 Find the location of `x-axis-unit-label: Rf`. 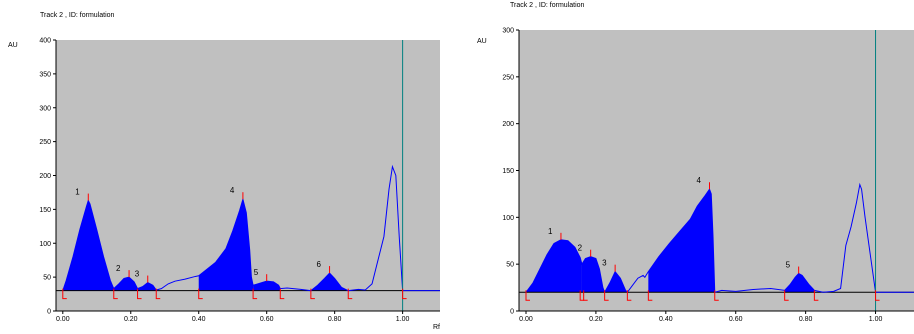

x-axis-unit-label: Rf is located at coordinates (436, 327).